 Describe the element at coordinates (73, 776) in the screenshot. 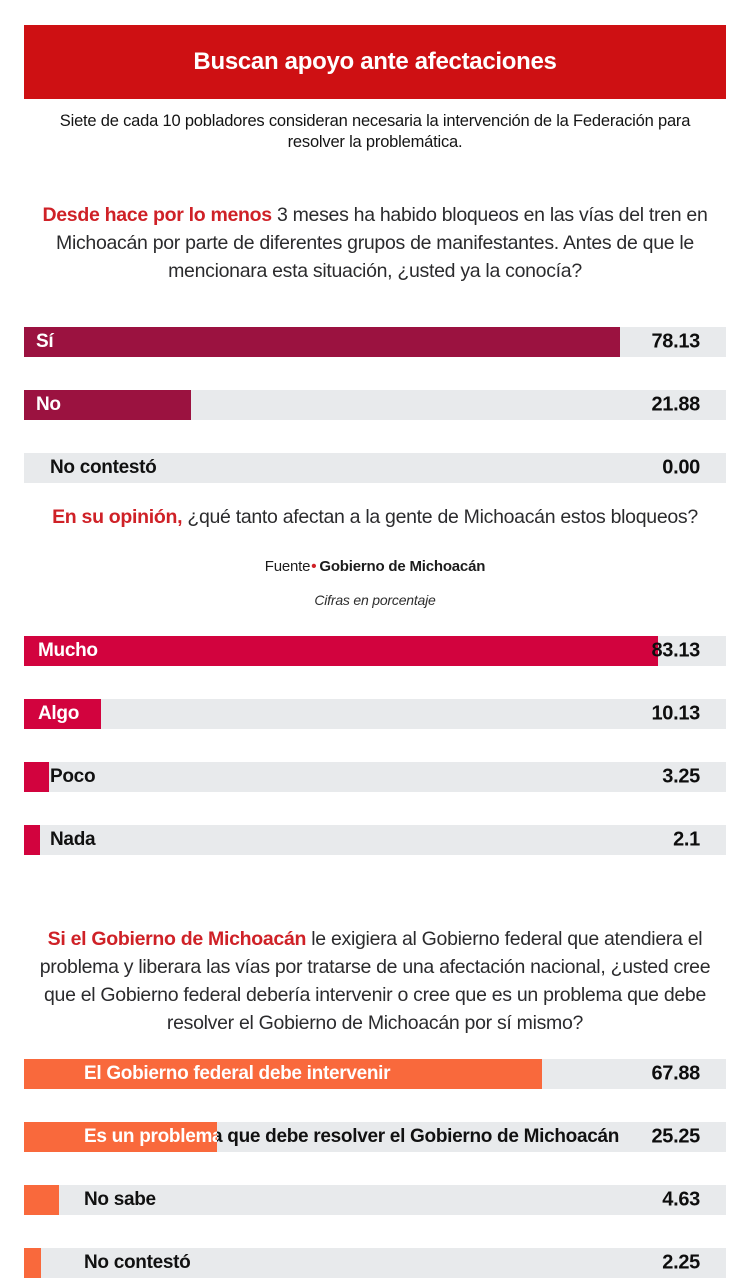

I see `bar-label: Poco` at that location.